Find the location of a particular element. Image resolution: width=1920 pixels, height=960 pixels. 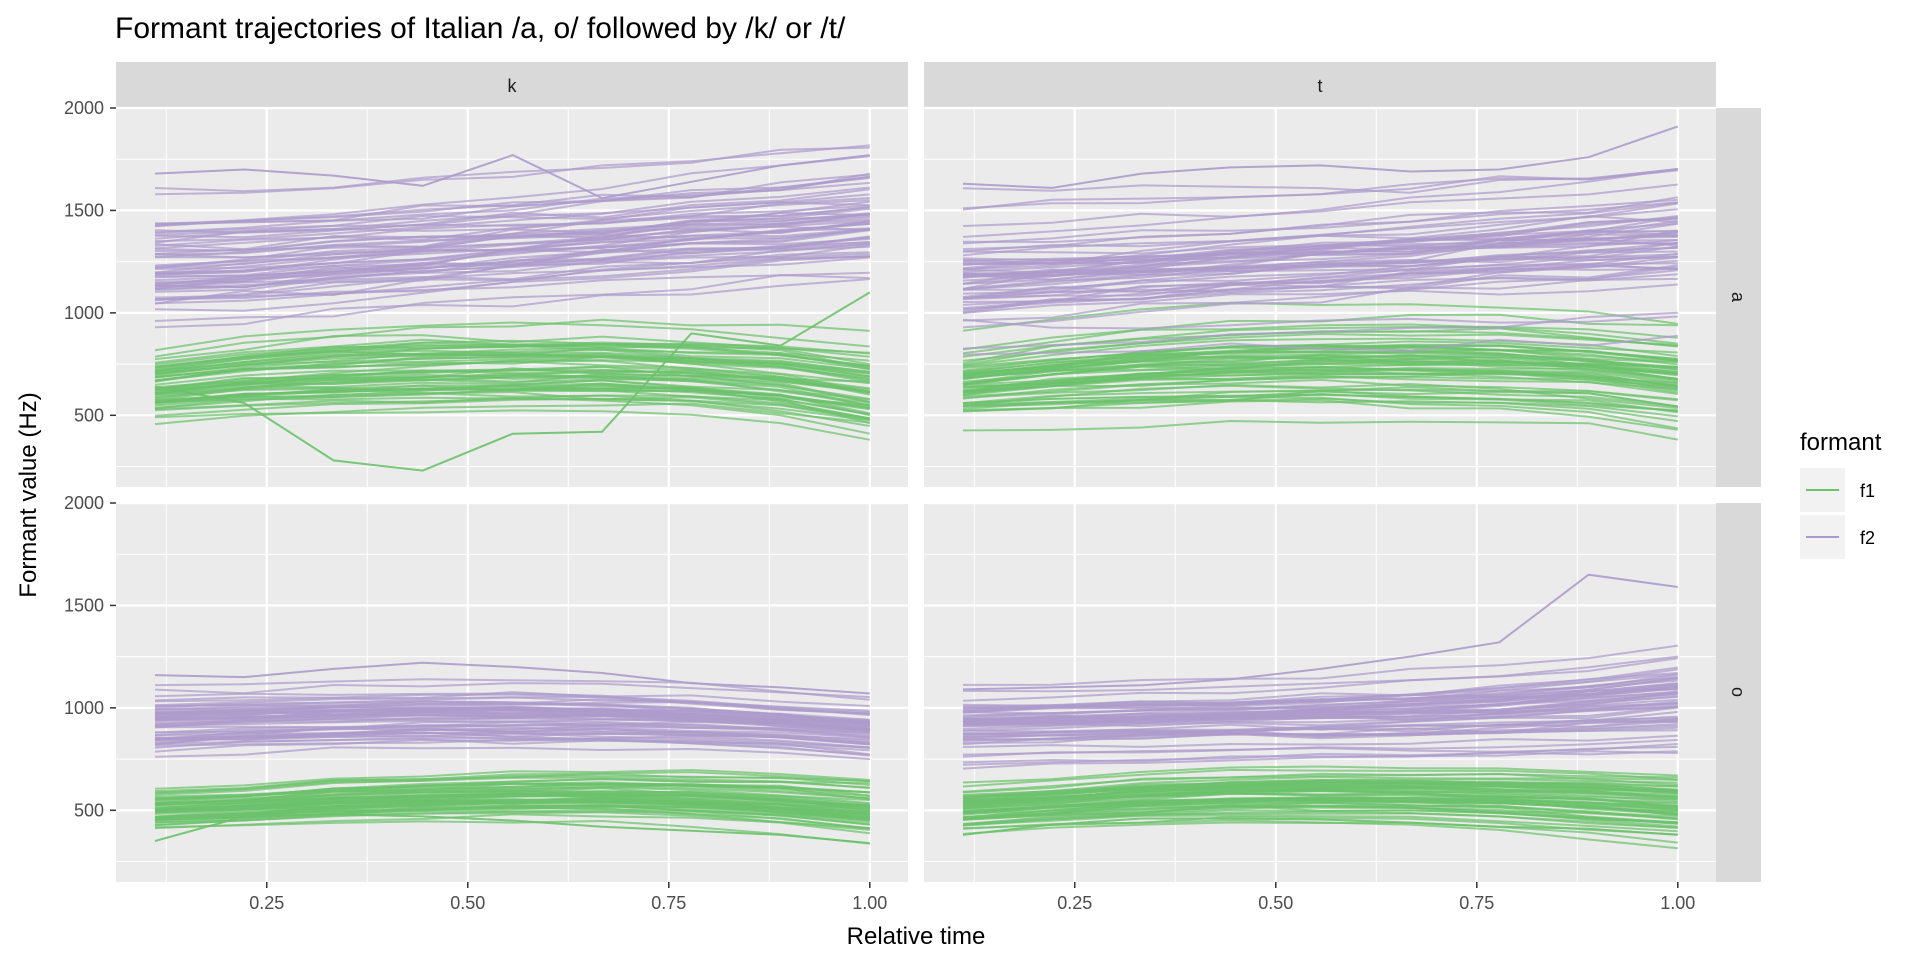

x-axis-title: Relative time is located at coordinates (916, 936).